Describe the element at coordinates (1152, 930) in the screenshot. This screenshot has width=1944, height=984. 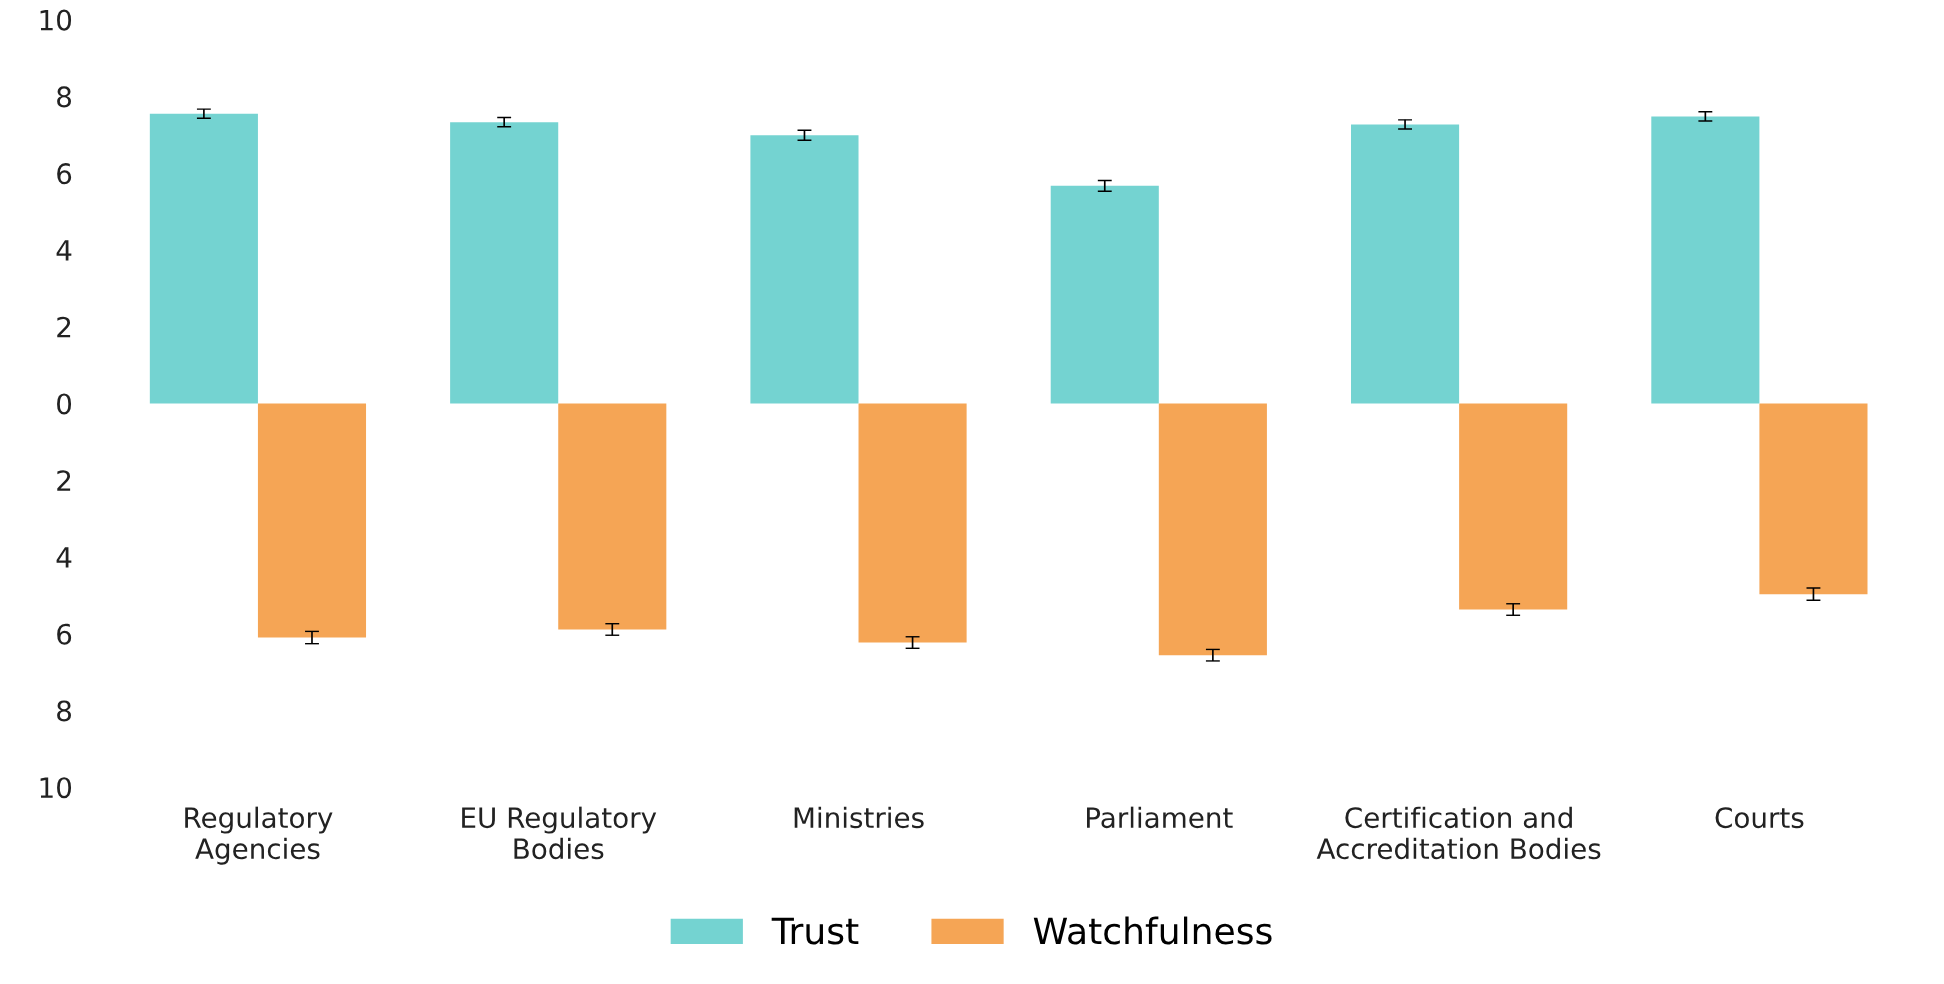
I see `legend-label: Watchfulness` at that location.